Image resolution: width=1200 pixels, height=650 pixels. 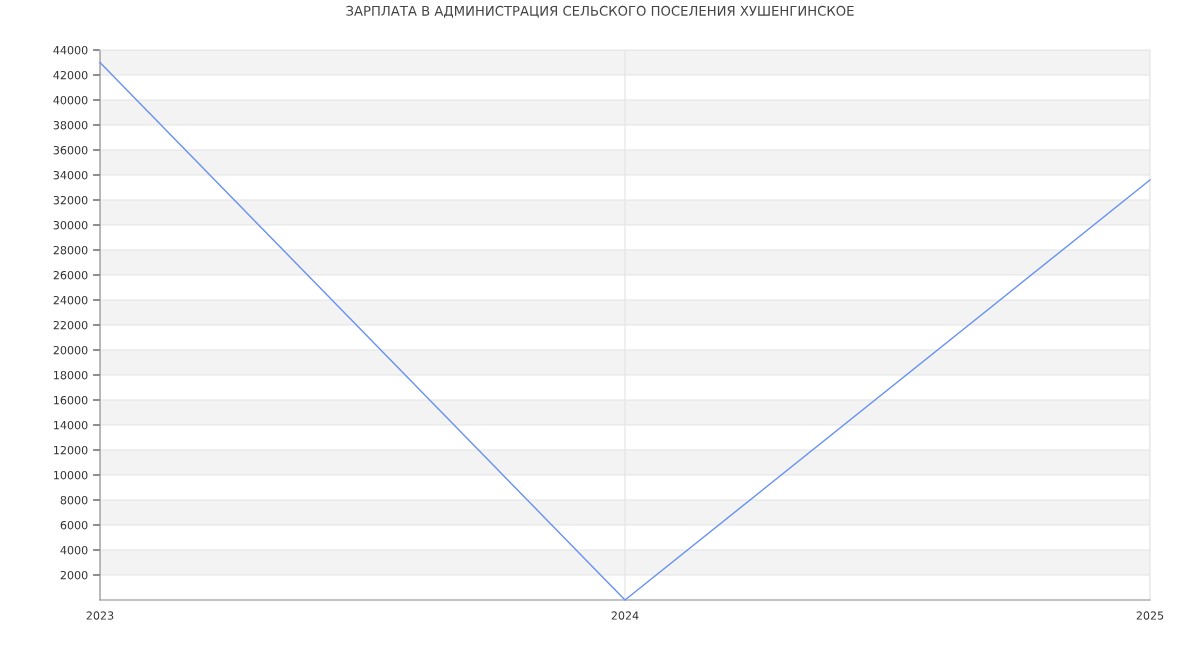 What do you see at coordinates (70, 75) in the screenshot?
I see `y-tick-label: 42000` at bounding box center [70, 75].